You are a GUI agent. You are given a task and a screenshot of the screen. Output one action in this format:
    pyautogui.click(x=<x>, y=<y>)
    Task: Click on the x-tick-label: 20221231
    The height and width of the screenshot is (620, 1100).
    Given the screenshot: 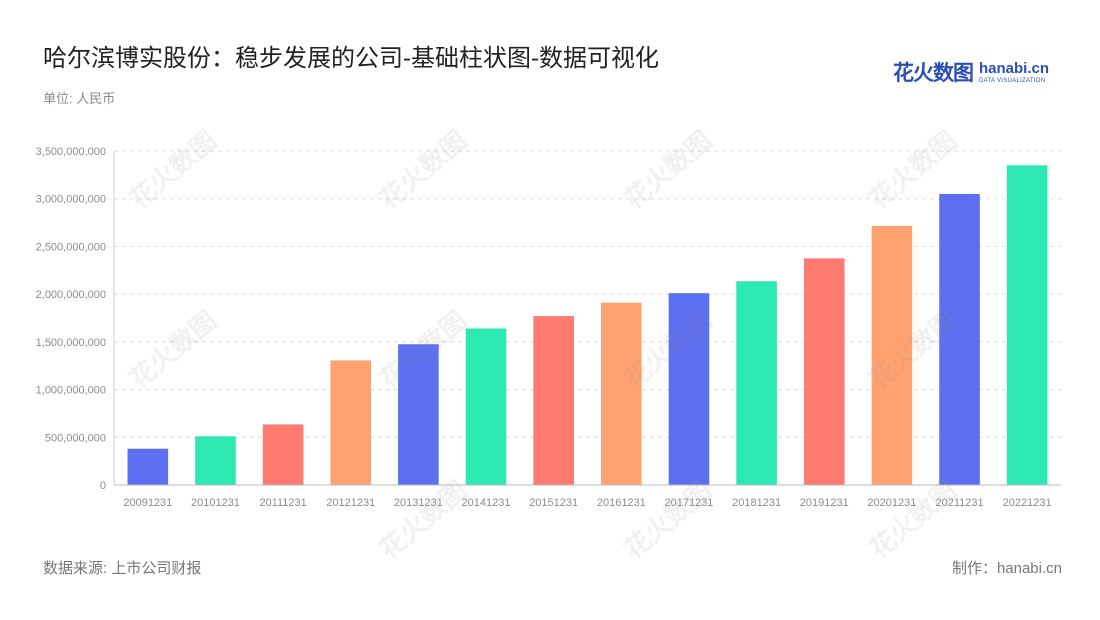 What is the action you would take?
    pyautogui.click(x=1027, y=503)
    